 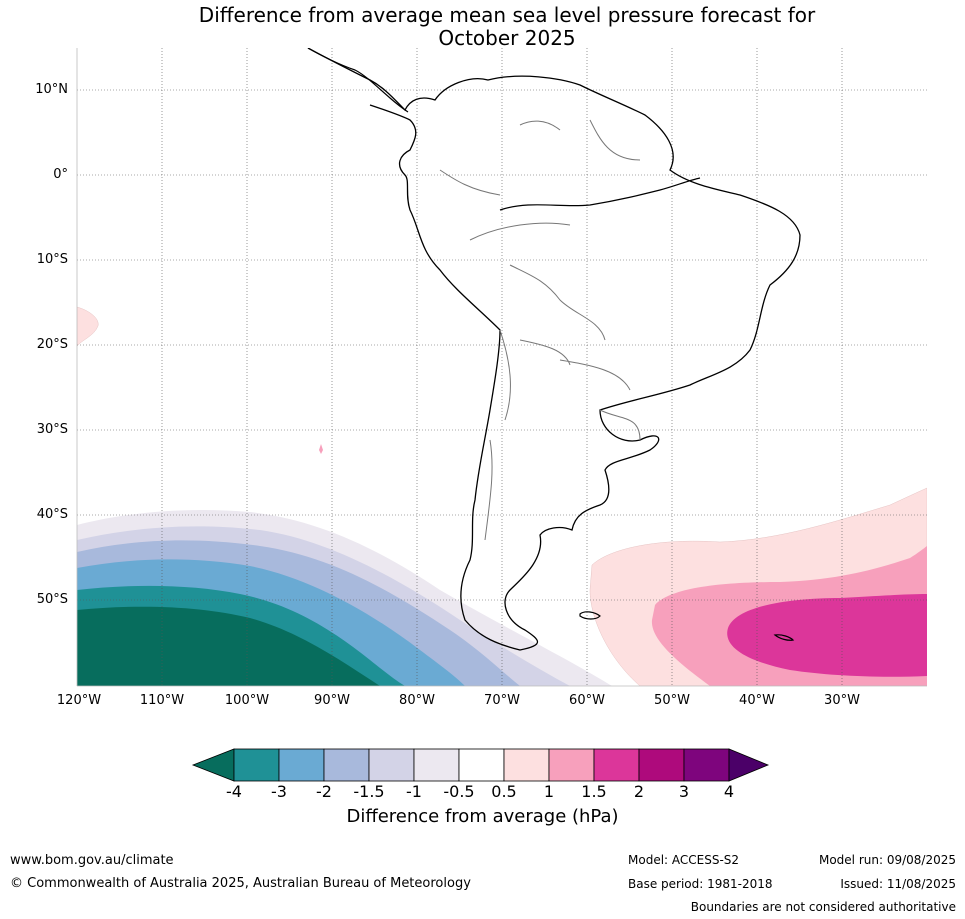 What do you see at coordinates (507, 38) in the screenshot?
I see `title-line-2: October 2025` at bounding box center [507, 38].